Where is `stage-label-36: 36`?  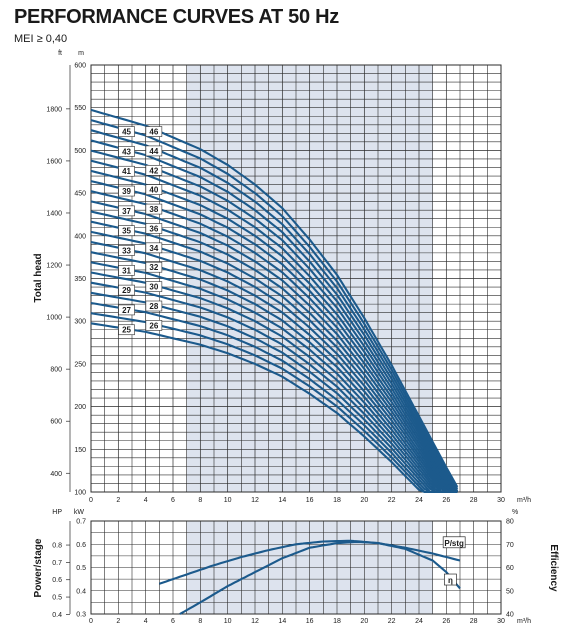
stage-label-36: 36 is located at coordinates (153, 228).